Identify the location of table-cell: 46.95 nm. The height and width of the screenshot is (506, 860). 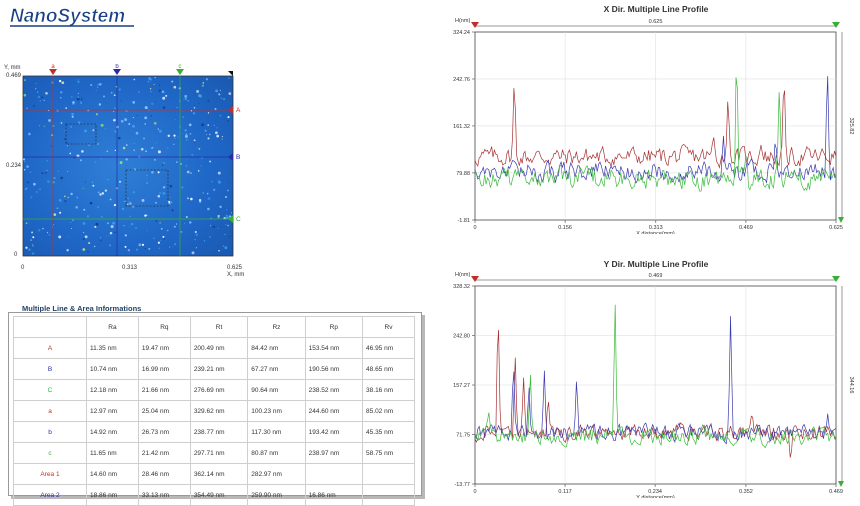
(388, 348).